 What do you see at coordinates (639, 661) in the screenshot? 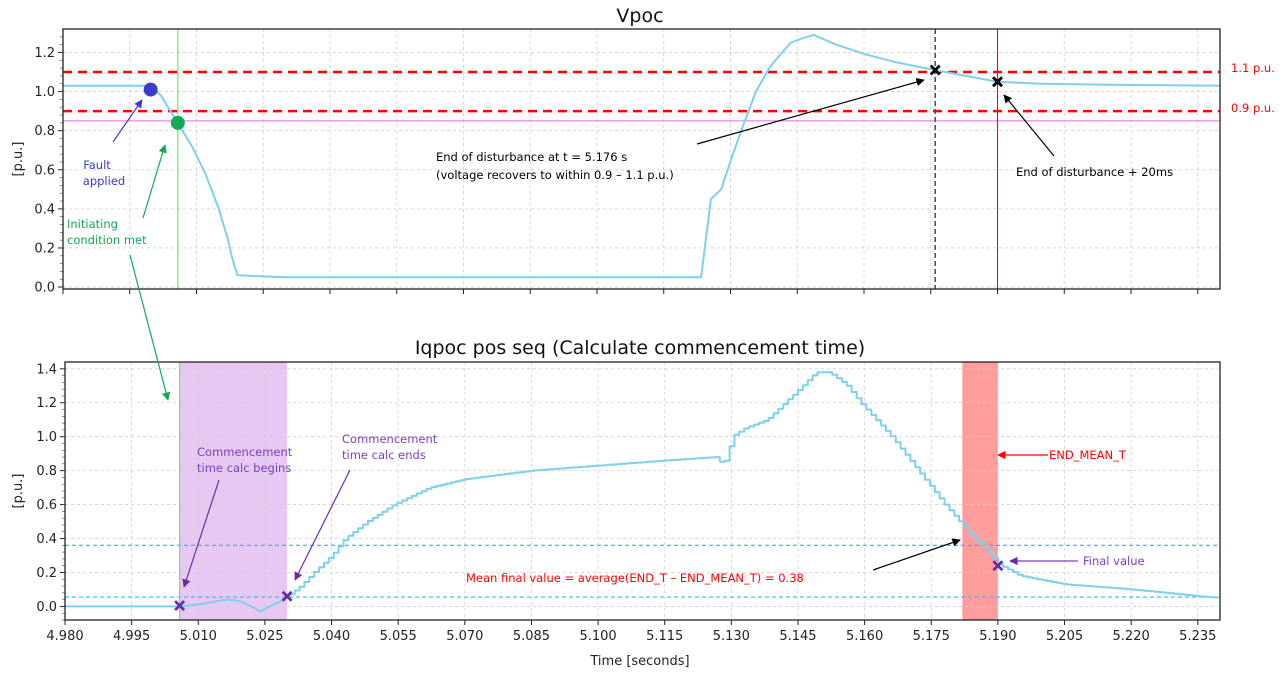
I see `x-axis-label: Time [seconds]` at bounding box center [639, 661].